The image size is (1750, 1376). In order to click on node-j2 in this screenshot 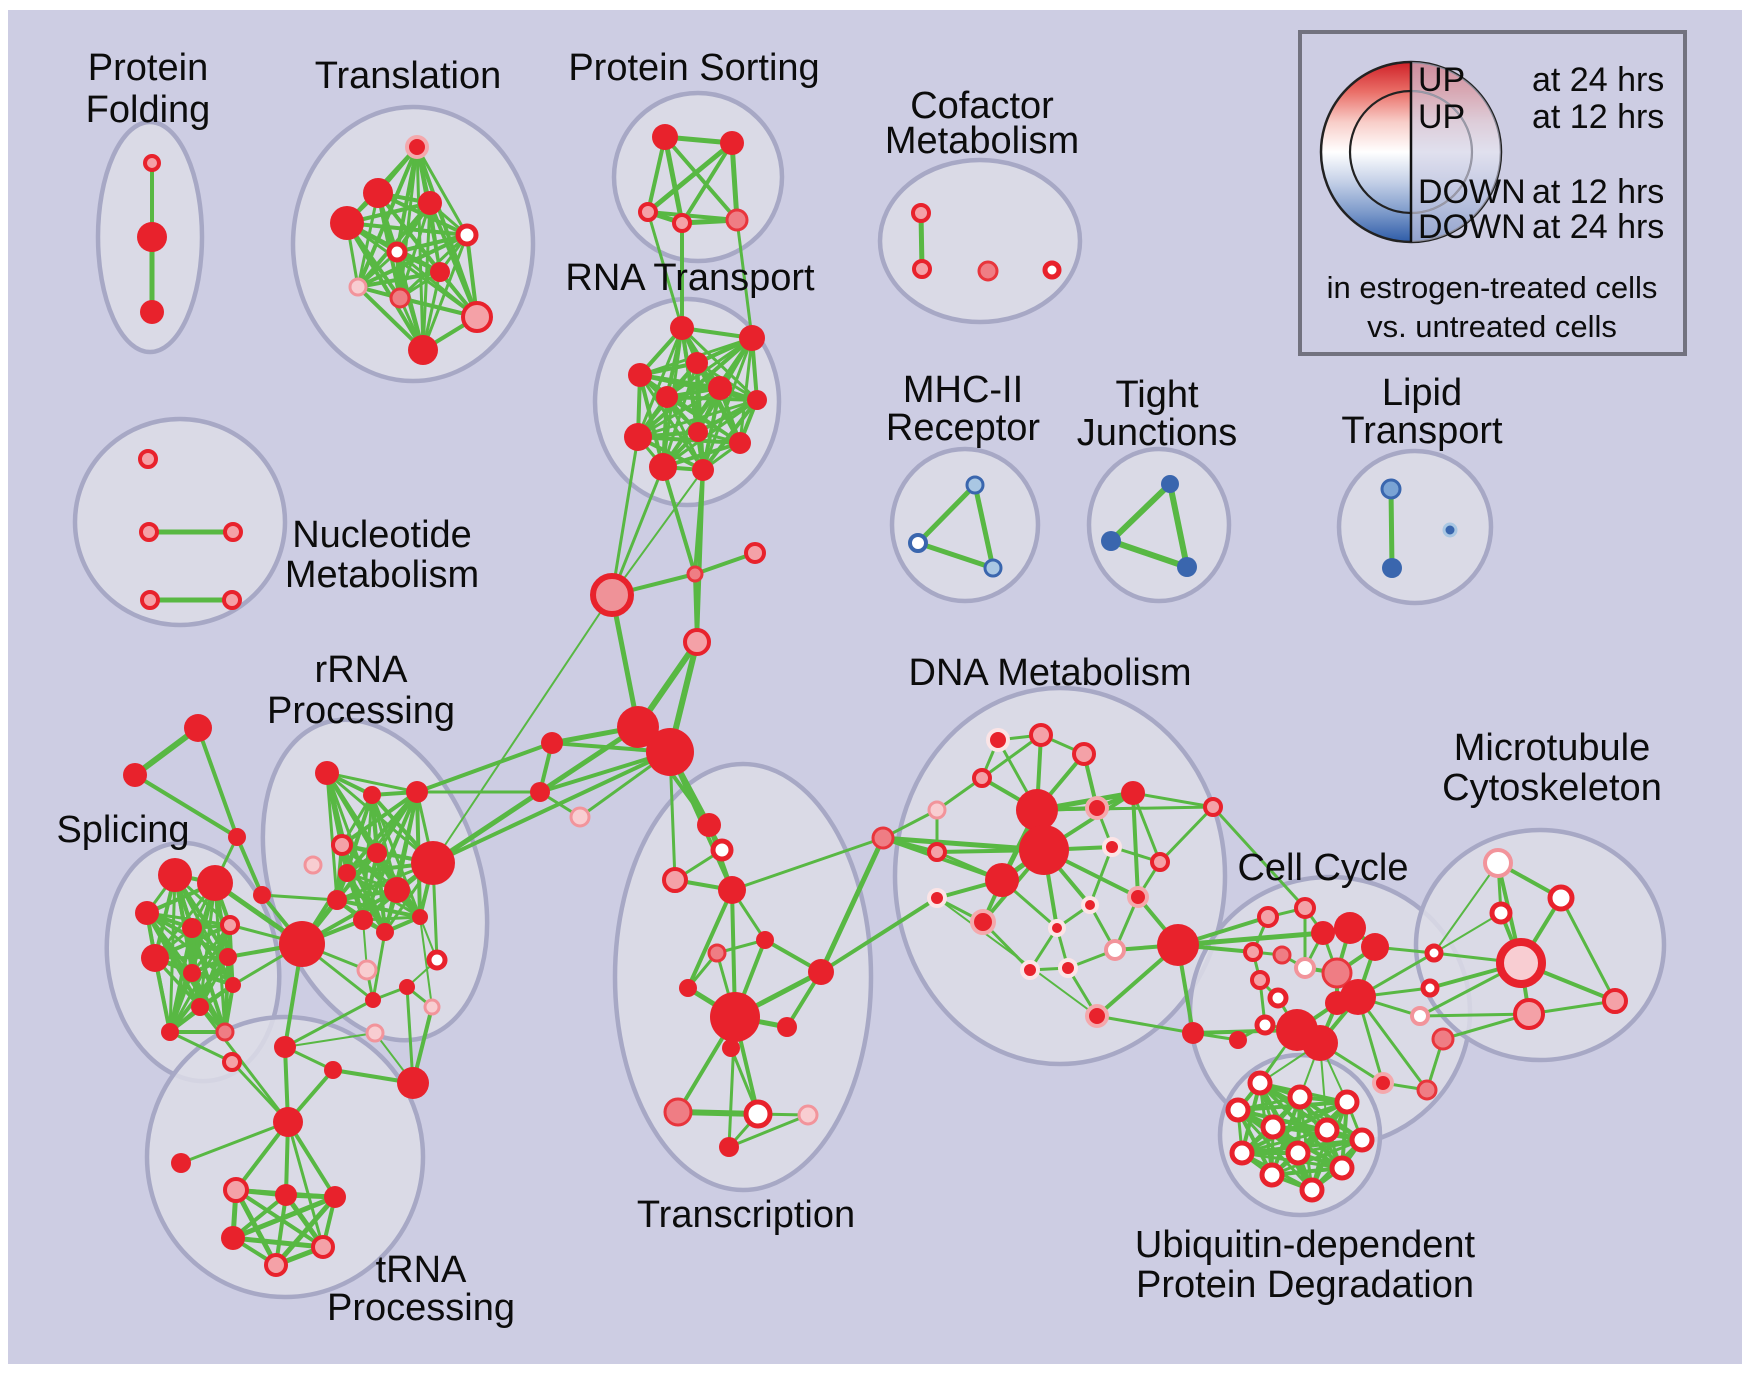, I will do `click(695, 574)`.